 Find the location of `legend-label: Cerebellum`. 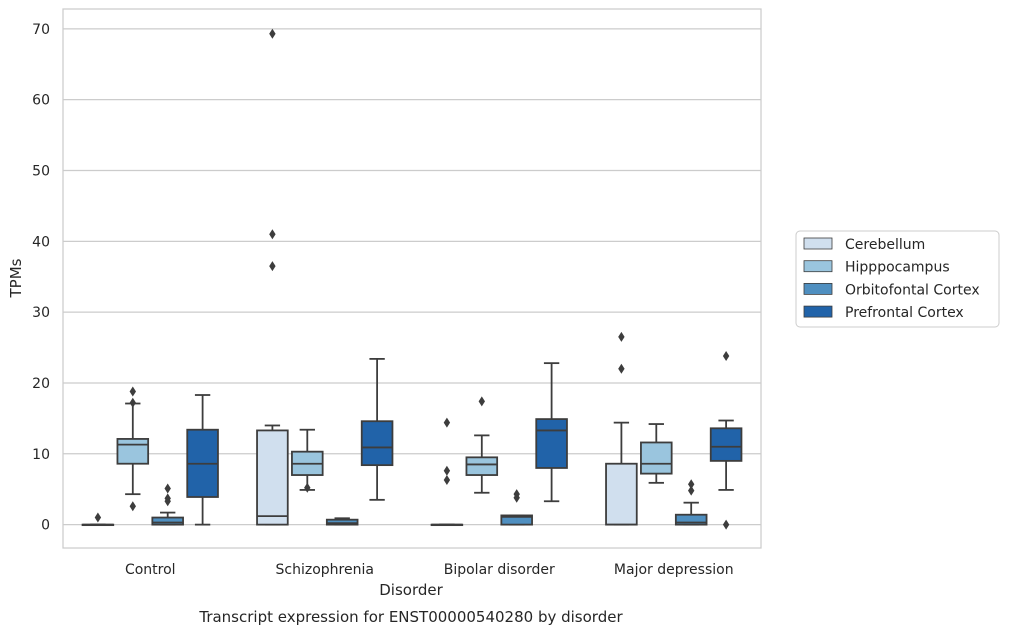

legend-label: Cerebellum is located at coordinates (885, 245).